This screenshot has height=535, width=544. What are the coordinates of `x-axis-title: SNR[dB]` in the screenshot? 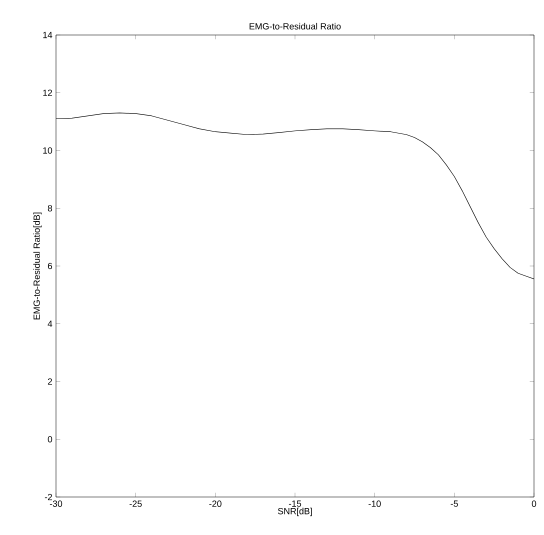 It's located at (295, 512).